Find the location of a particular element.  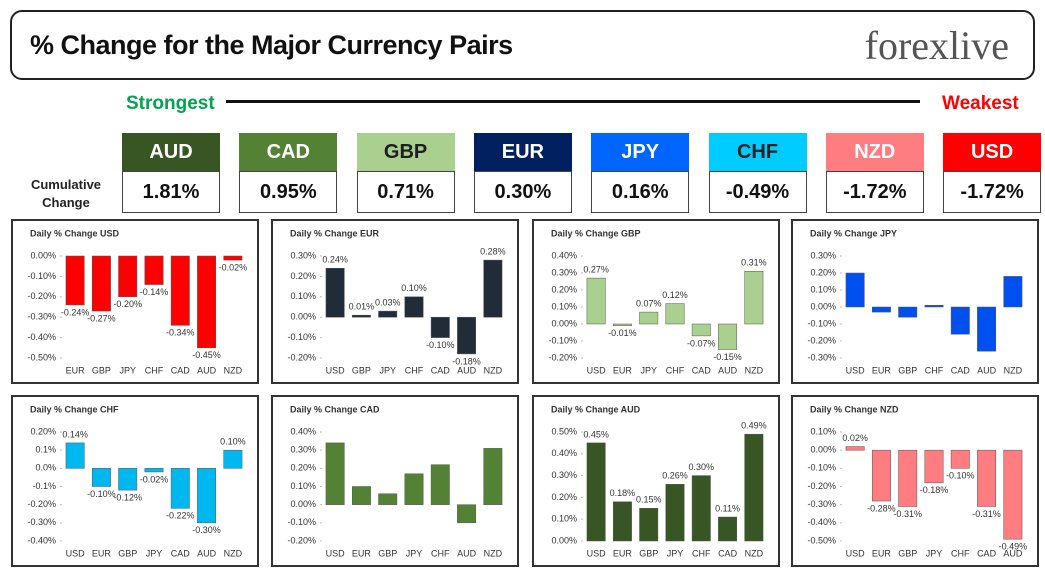

currency-header: EUR is located at coordinates (522, 152).